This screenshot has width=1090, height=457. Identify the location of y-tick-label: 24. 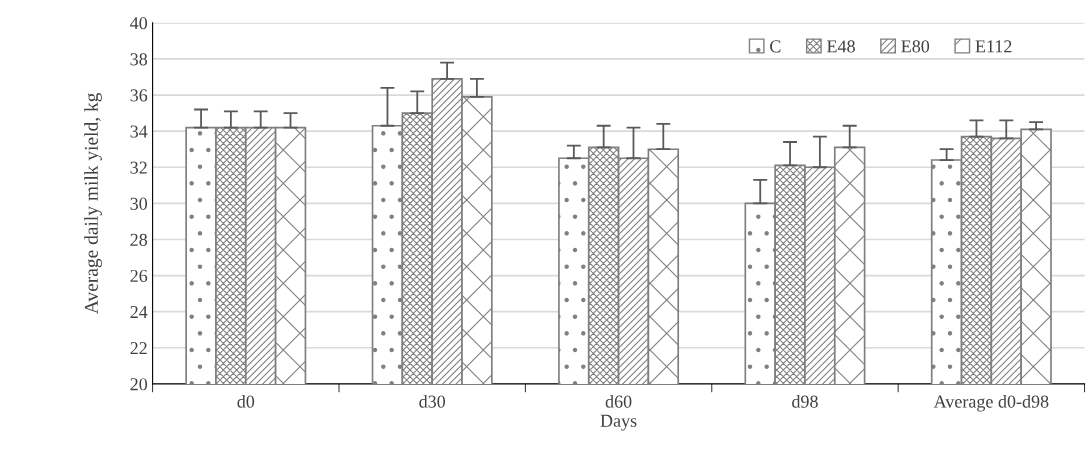
(139, 311).